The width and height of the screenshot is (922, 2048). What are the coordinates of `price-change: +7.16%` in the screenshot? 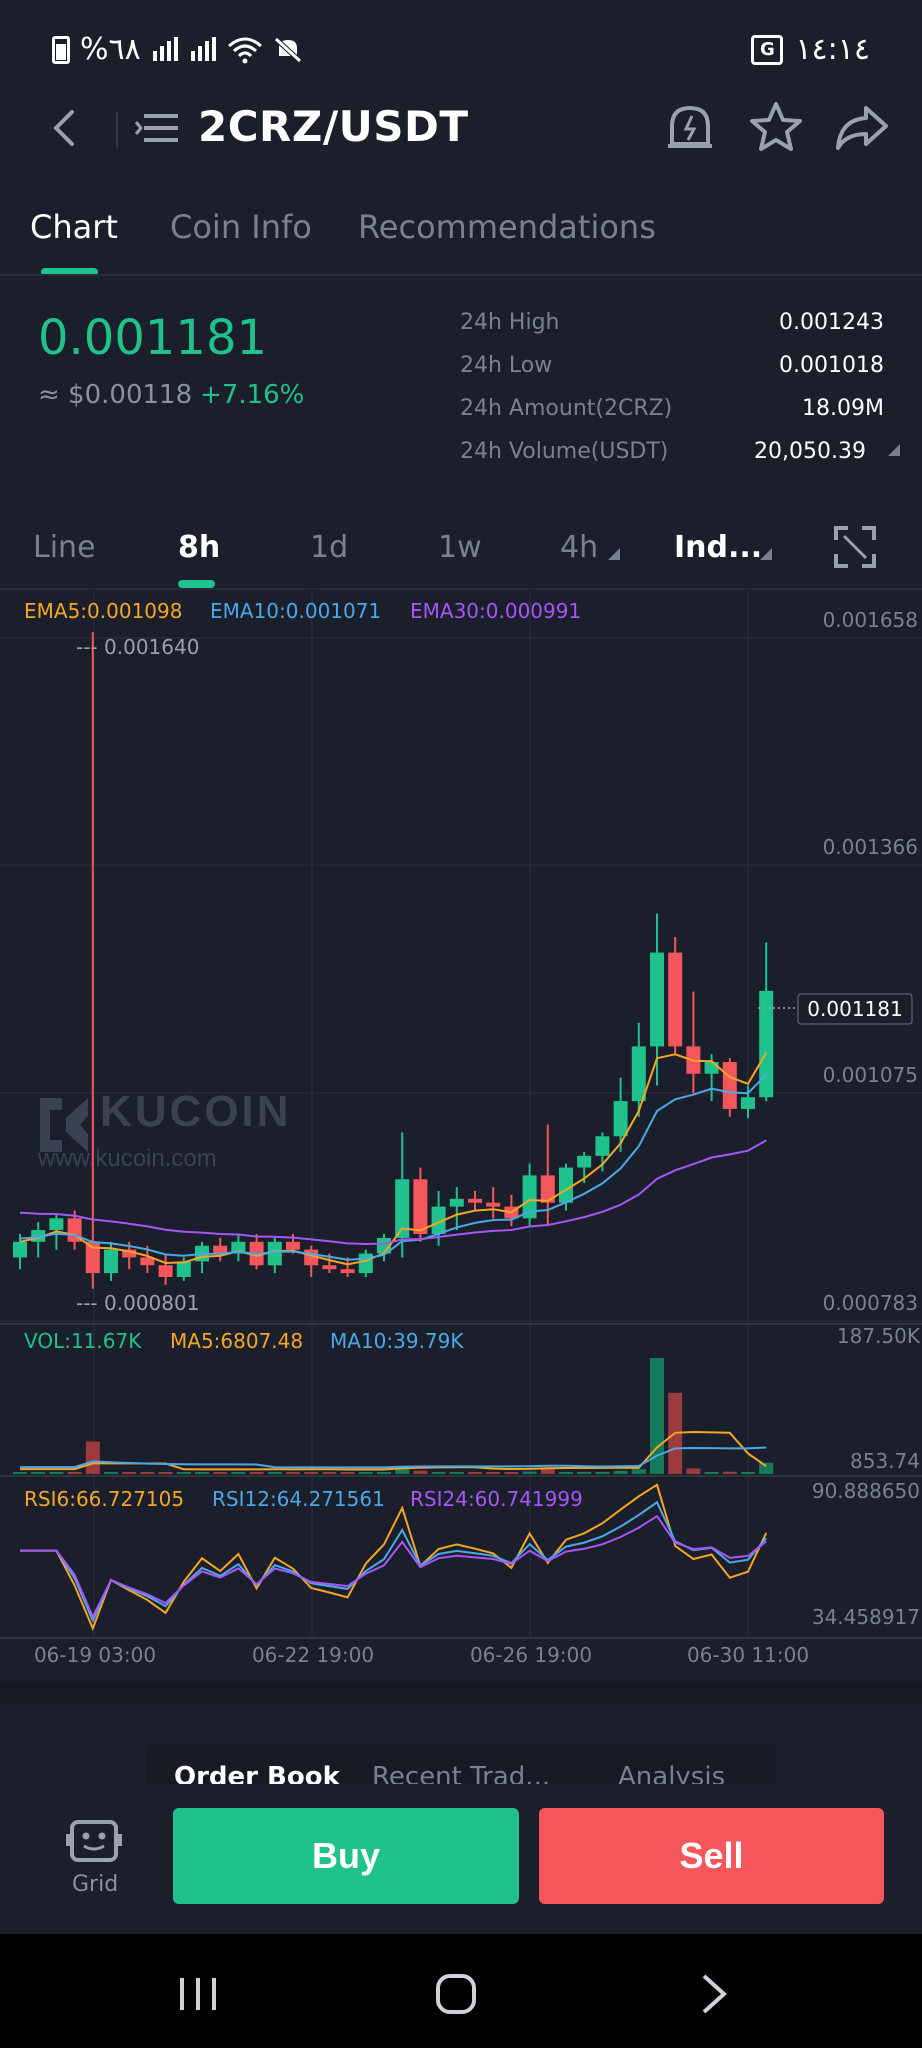 It's located at (252, 395).